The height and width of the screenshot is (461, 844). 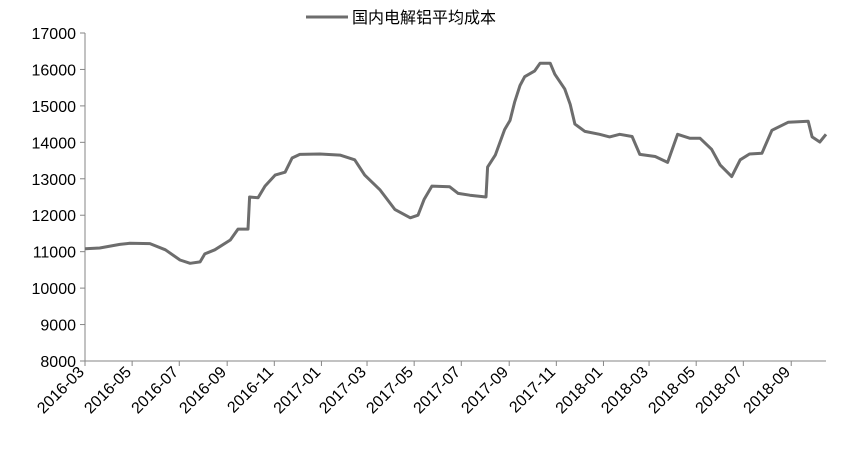 I want to click on y-tick-label: 9000, so click(x=58, y=326).